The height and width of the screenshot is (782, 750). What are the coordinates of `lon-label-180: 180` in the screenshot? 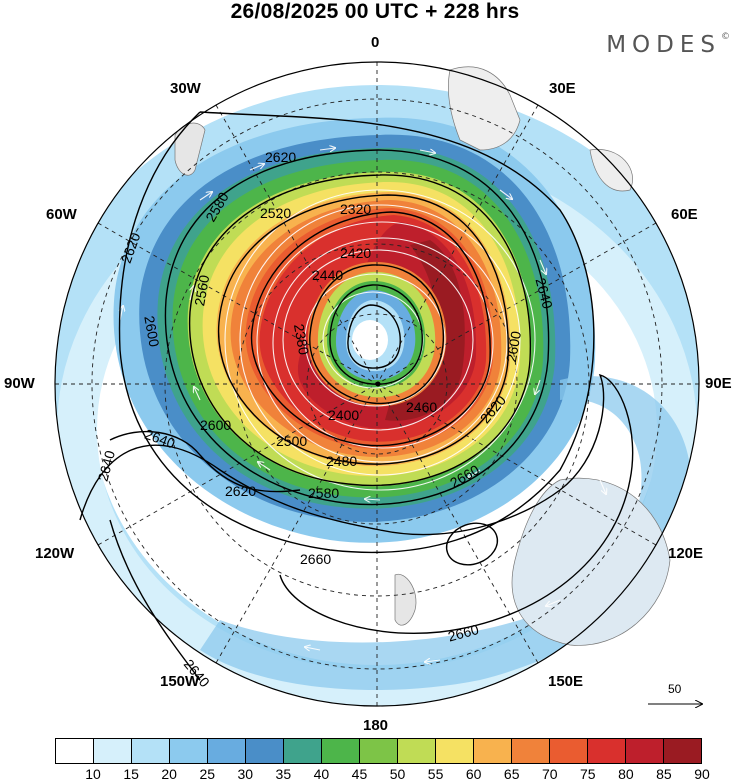 It's located at (376, 725).